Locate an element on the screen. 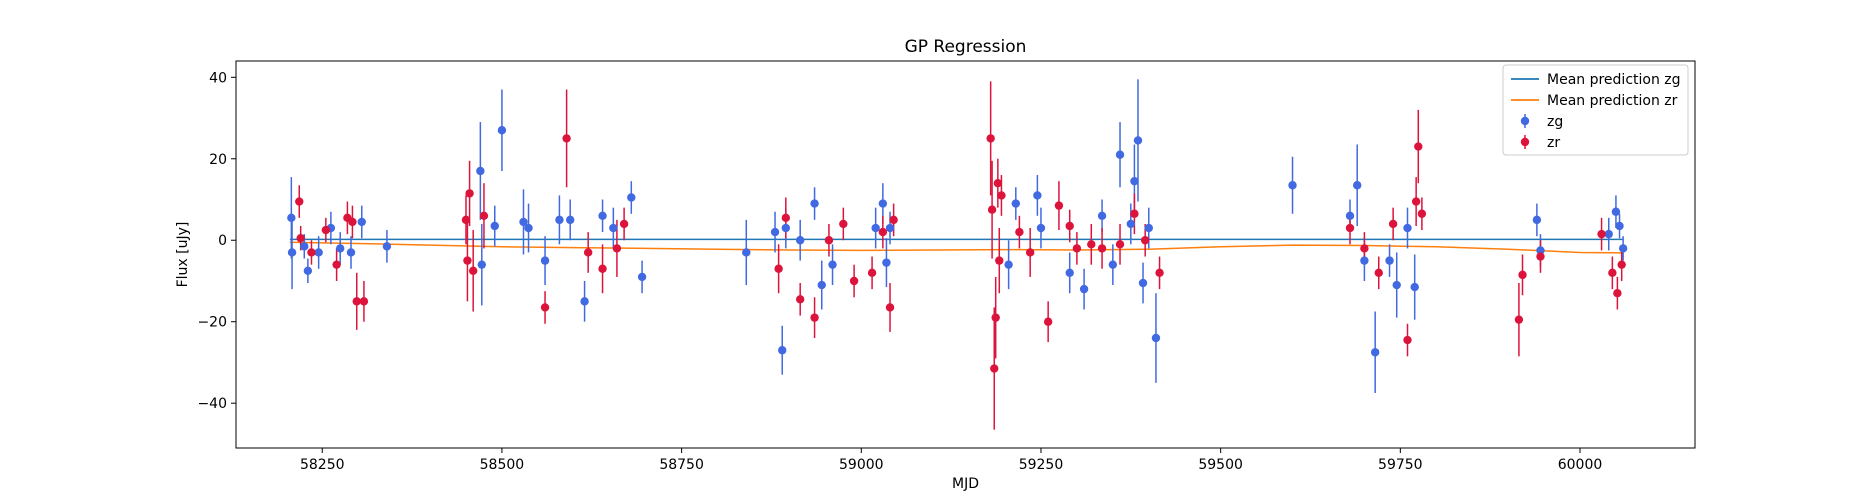  chart-legend: Mean prediction zg Mean prediction zr zg zr is located at coordinates (1595, 110).